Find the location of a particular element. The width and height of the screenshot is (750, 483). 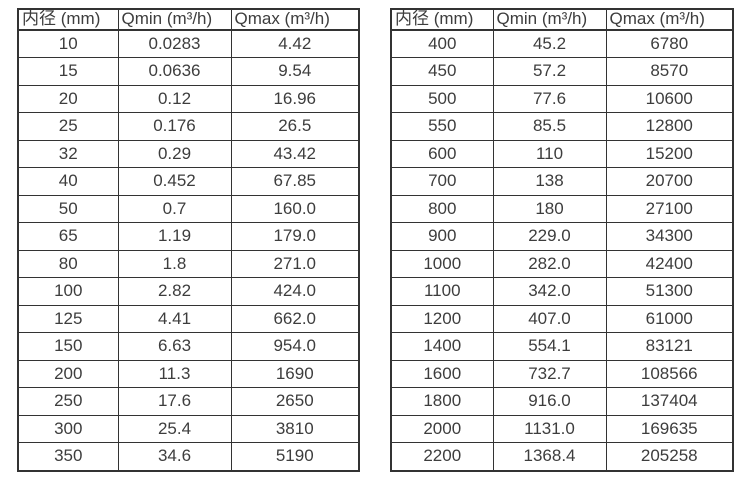

table-cell: 20 is located at coordinates (68, 99).